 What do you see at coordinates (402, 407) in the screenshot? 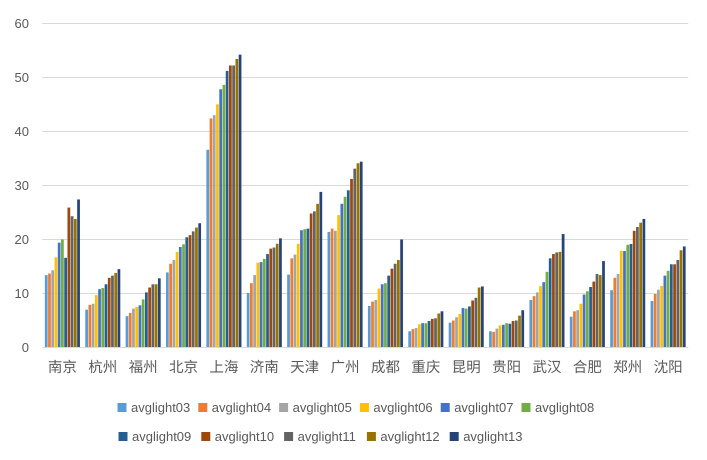
I see `svg-text: avglight06` at bounding box center [402, 407].